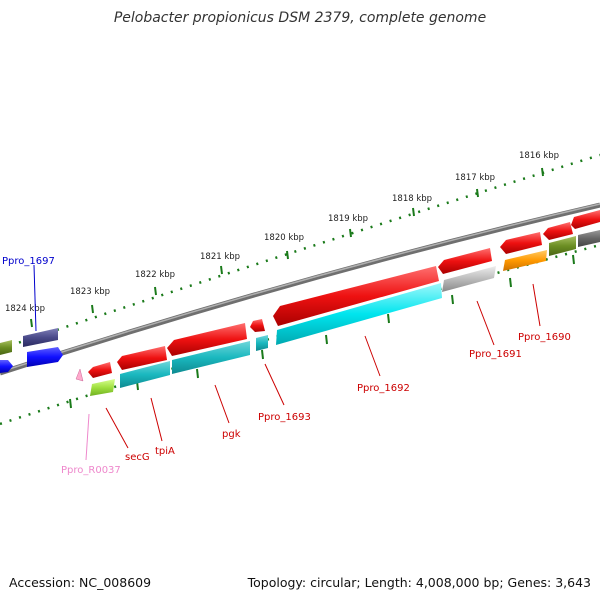 The width and height of the screenshot is (600, 600). Describe the element at coordinates (589, 238) in the screenshot. I see `gene-block-darkgray` at that location.